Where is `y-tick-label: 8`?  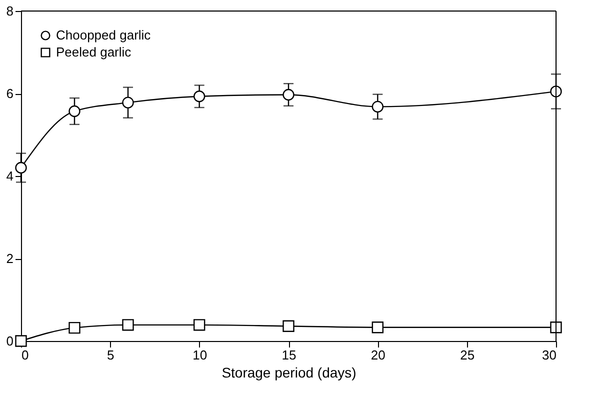 y-tick-label: 8 is located at coordinates (10, 11).